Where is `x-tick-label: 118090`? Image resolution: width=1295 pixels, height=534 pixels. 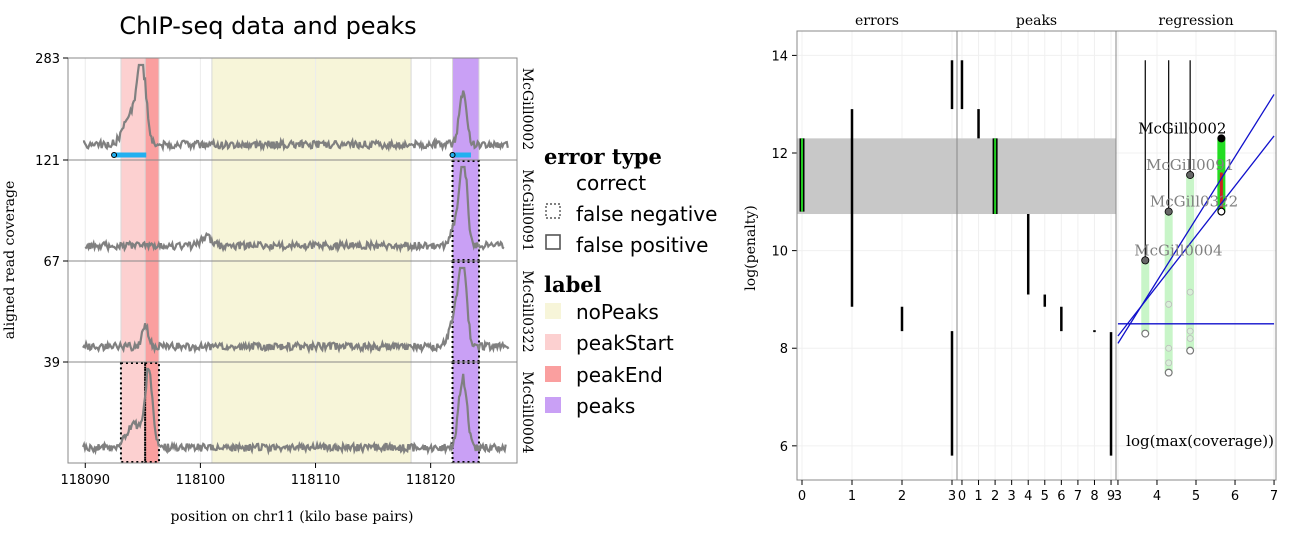 x-tick-label: 118090 is located at coordinates (85, 480).